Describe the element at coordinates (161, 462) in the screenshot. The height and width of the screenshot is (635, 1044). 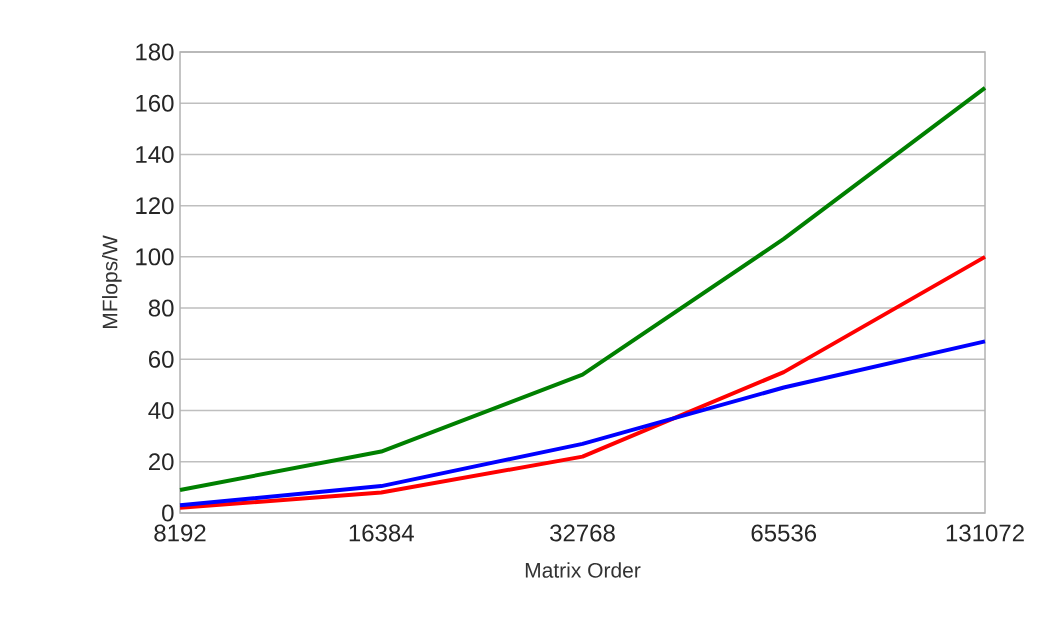
I see `y-tick-label: 20` at that location.